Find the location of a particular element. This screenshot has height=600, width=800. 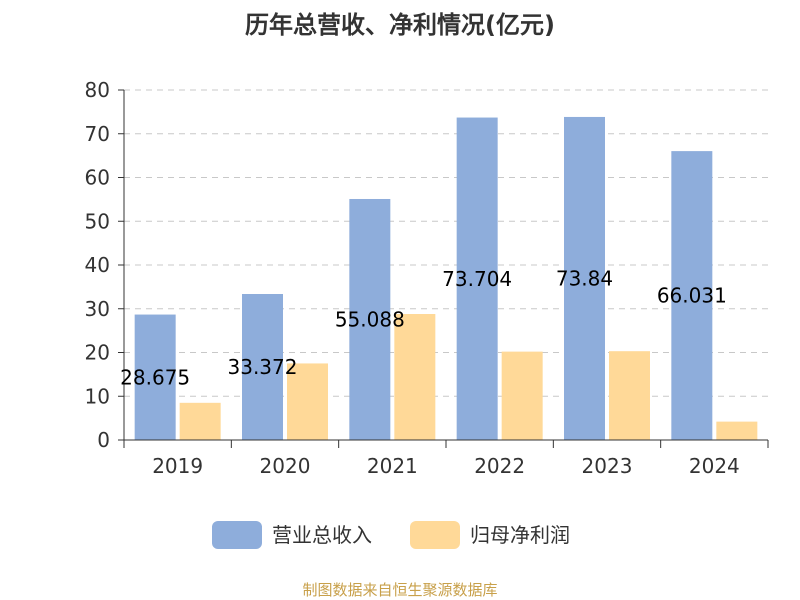

revenue-data-label: 66.031 is located at coordinates (692, 296).